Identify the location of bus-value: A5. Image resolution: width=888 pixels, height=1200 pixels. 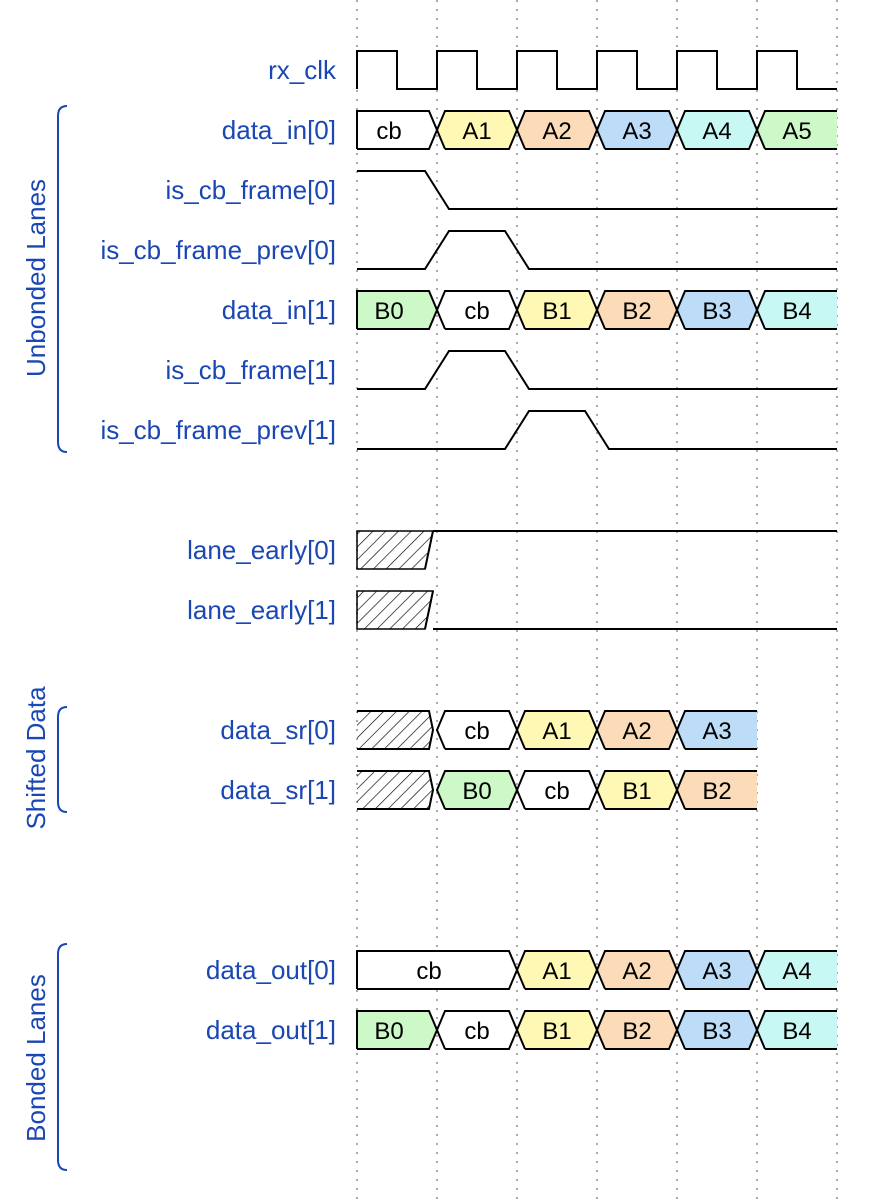
(796, 131).